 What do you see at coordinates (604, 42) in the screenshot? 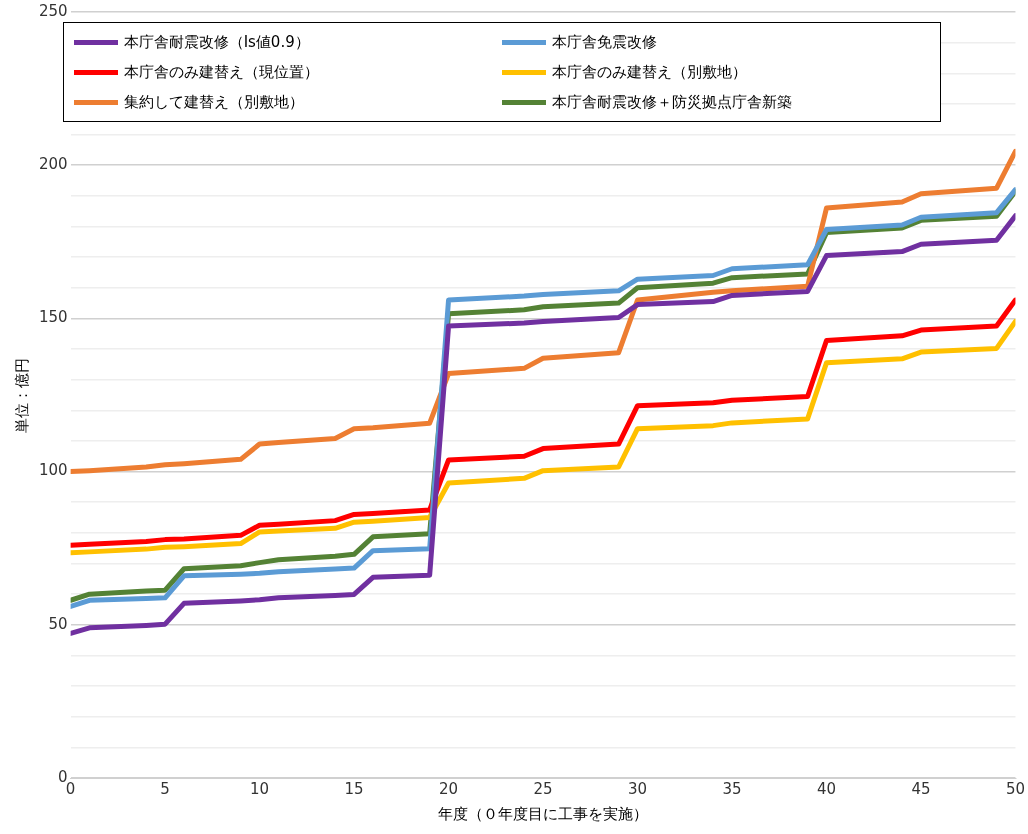
I see `legend-label: 本庁舎免震改修` at bounding box center [604, 42].